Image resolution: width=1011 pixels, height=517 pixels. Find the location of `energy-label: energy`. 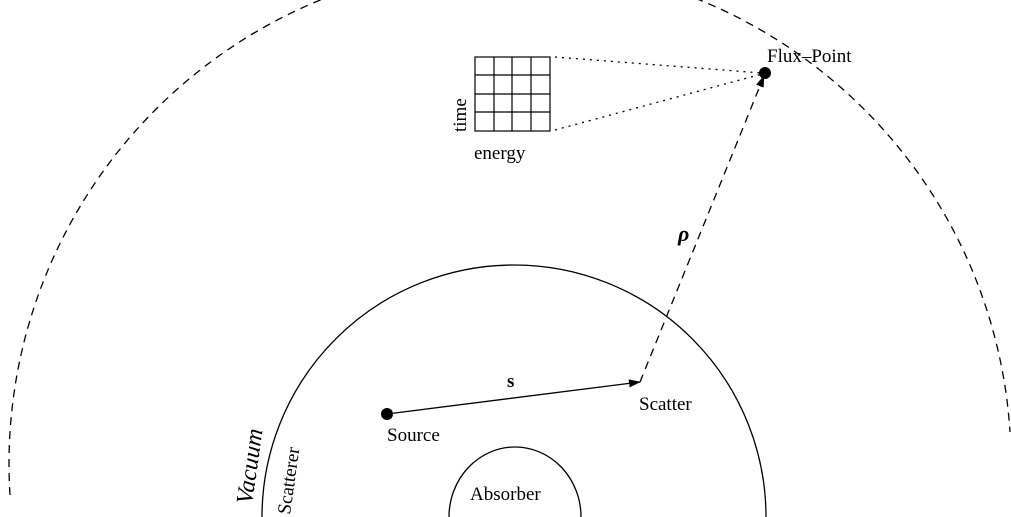

energy-label: energy is located at coordinates (500, 153).